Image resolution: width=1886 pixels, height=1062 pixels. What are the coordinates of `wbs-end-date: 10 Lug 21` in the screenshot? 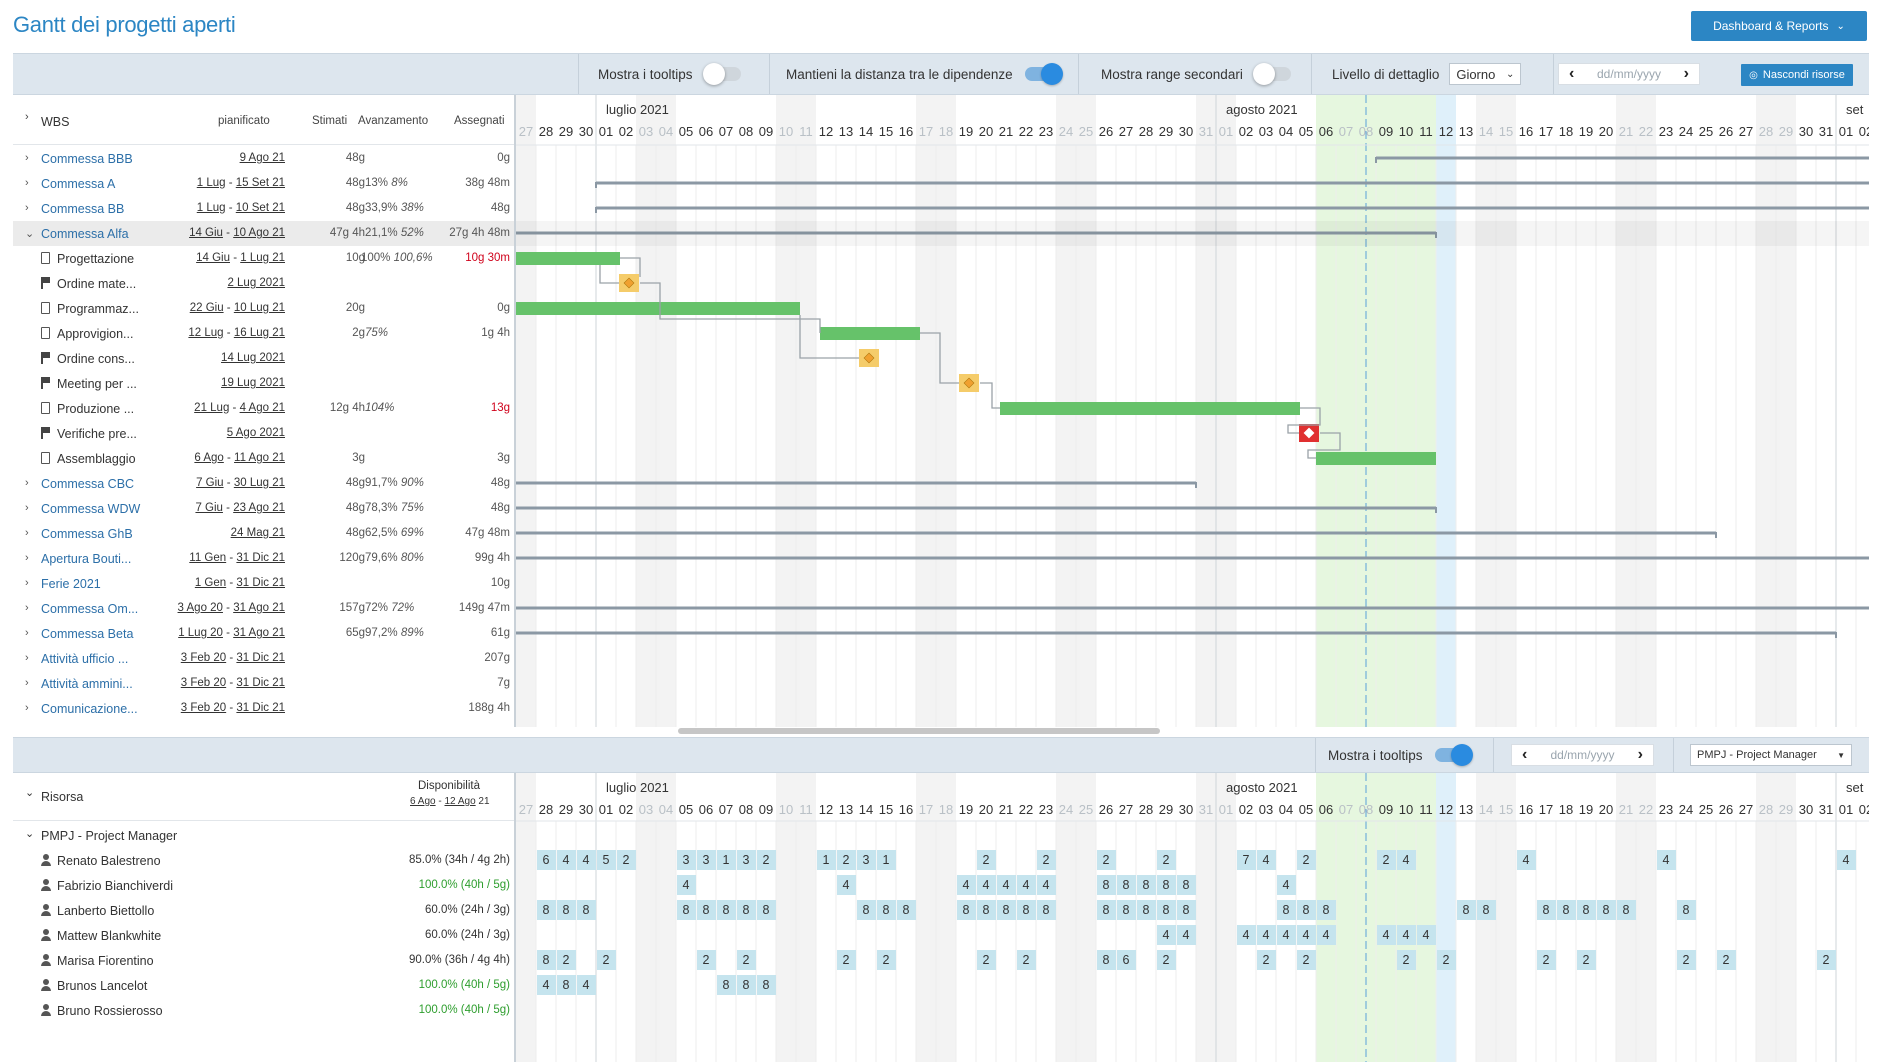 It's located at (259, 308).